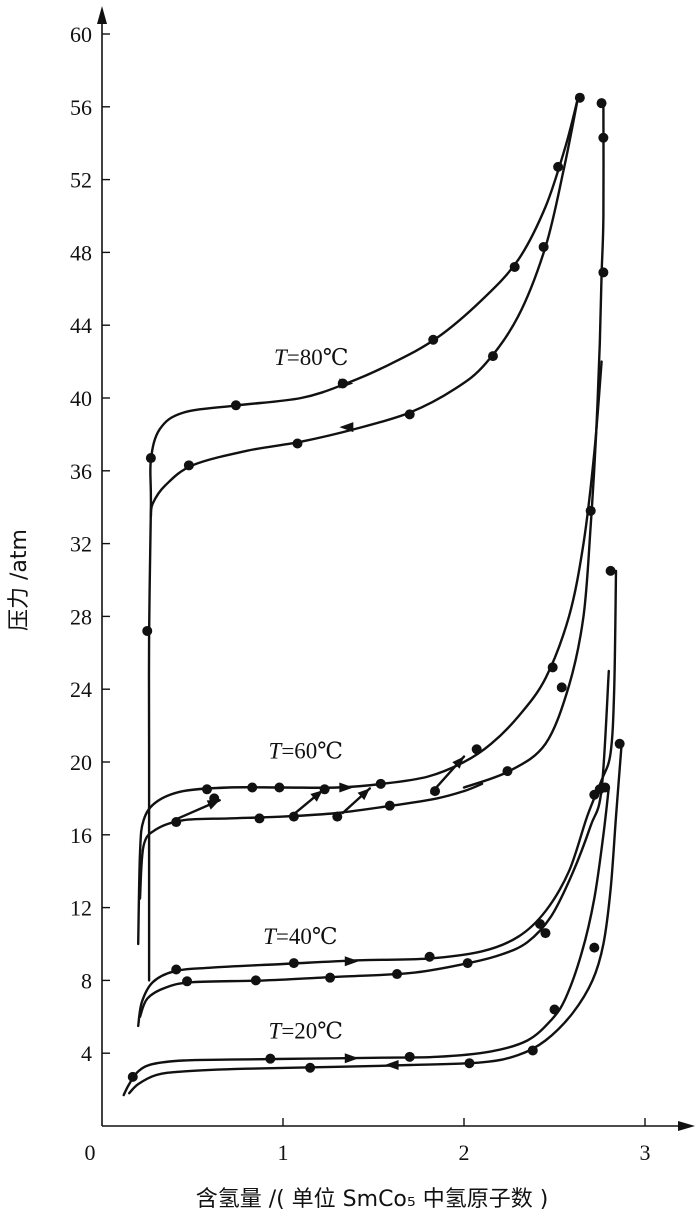  What do you see at coordinates (645, 1152) in the screenshot?
I see `x-tick-label: 3` at bounding box center [645, 1152].